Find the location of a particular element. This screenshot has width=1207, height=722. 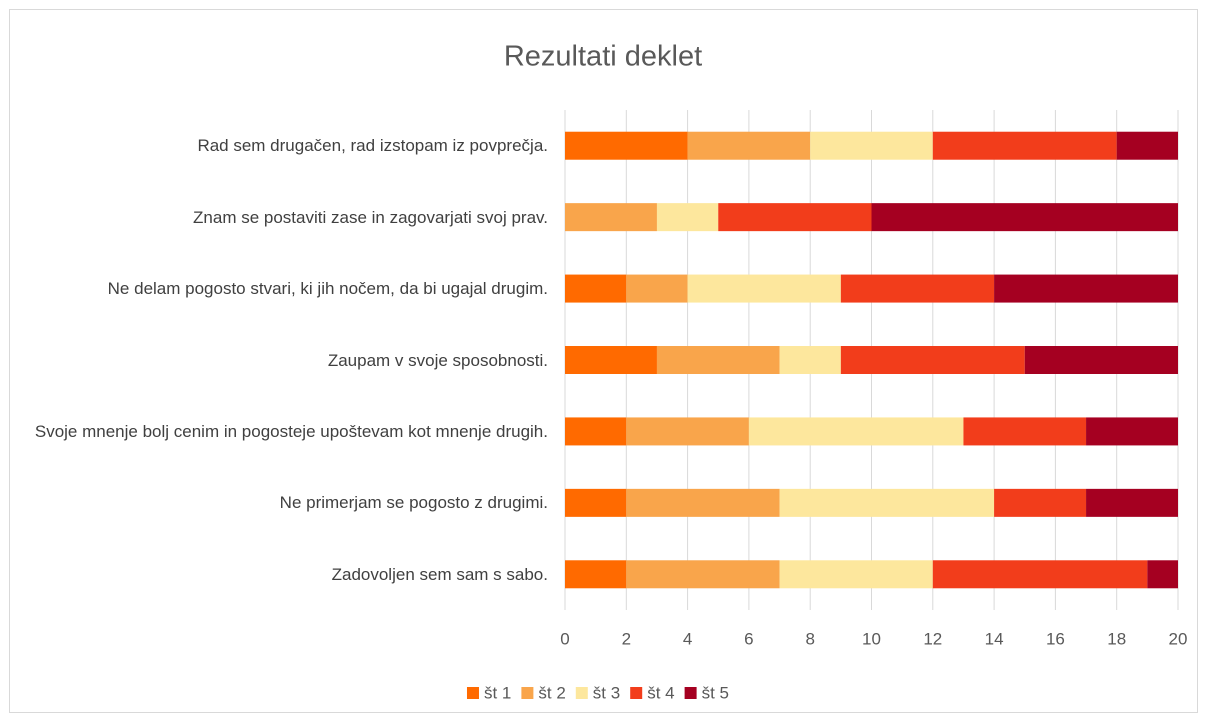

x-tick-label: 18 is located at coordinates (1116, 638).